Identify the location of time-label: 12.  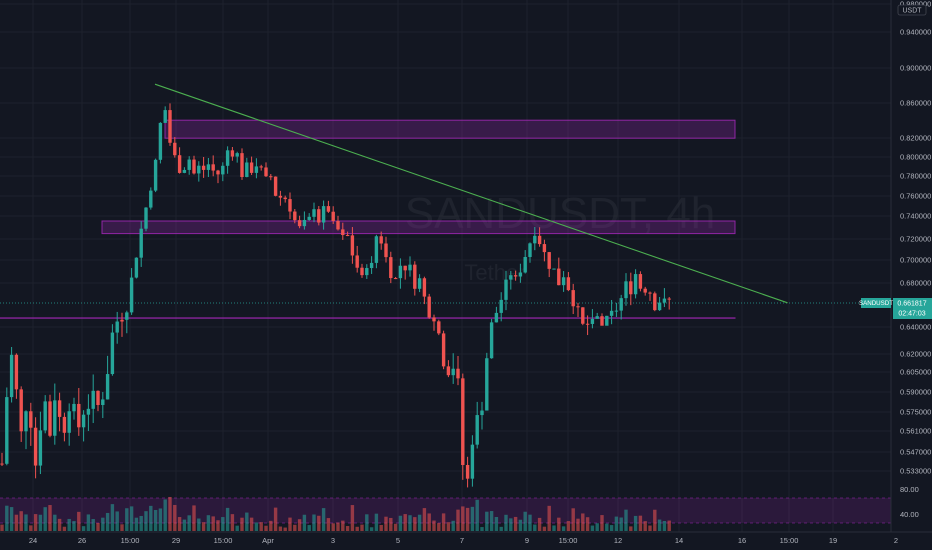
(618, 540).